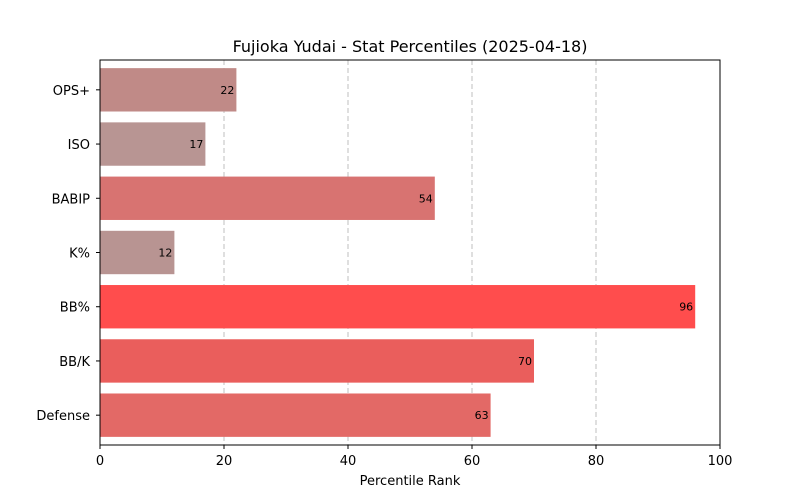 The width and height of the screenshot is (800, 504). I want to click on y-tick-label: OPS+, so click(71, 91).